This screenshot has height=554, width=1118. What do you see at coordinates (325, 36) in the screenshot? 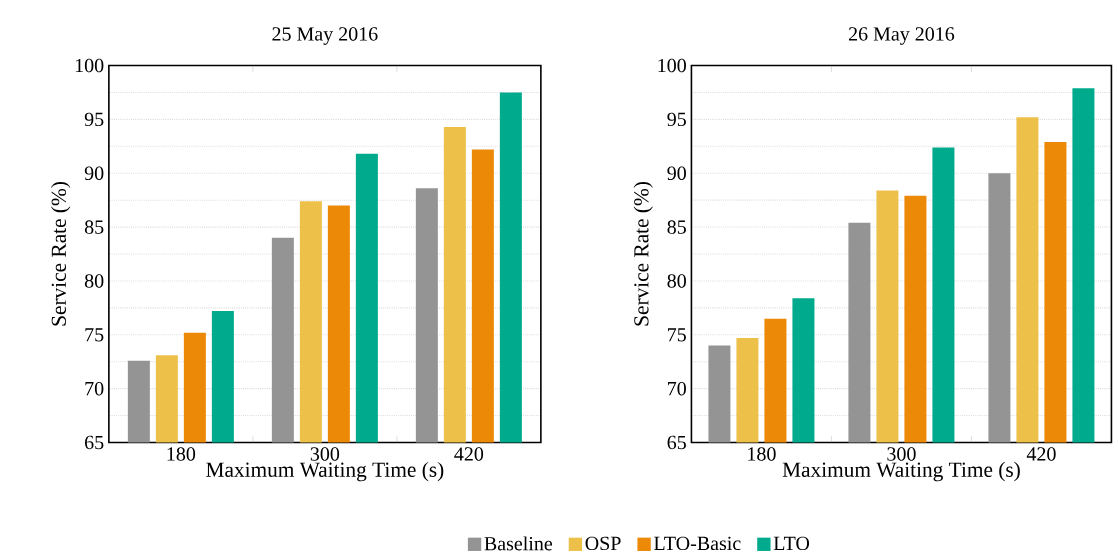
I see `chart-title: 25 May 2016` at bounding box center [325, 36].